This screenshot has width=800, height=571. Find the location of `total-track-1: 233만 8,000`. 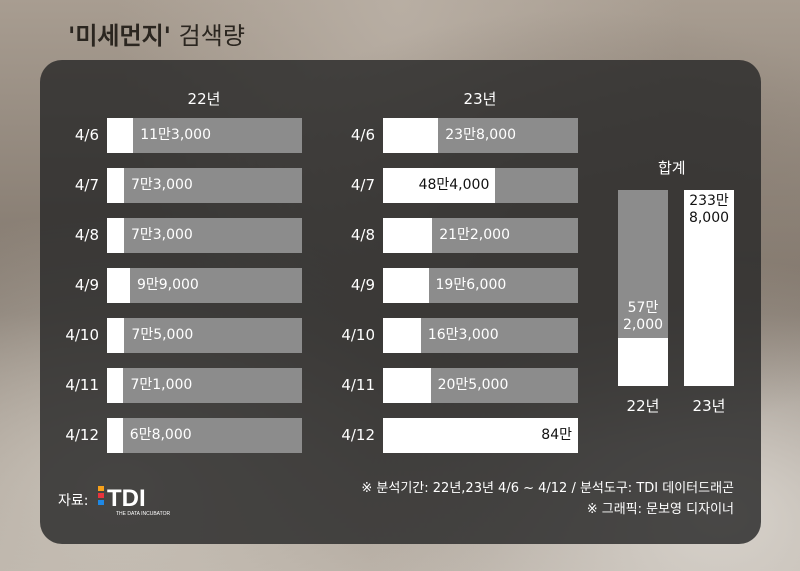

total-track-1: 233만 8,000 is located at coordinates (709, 288).